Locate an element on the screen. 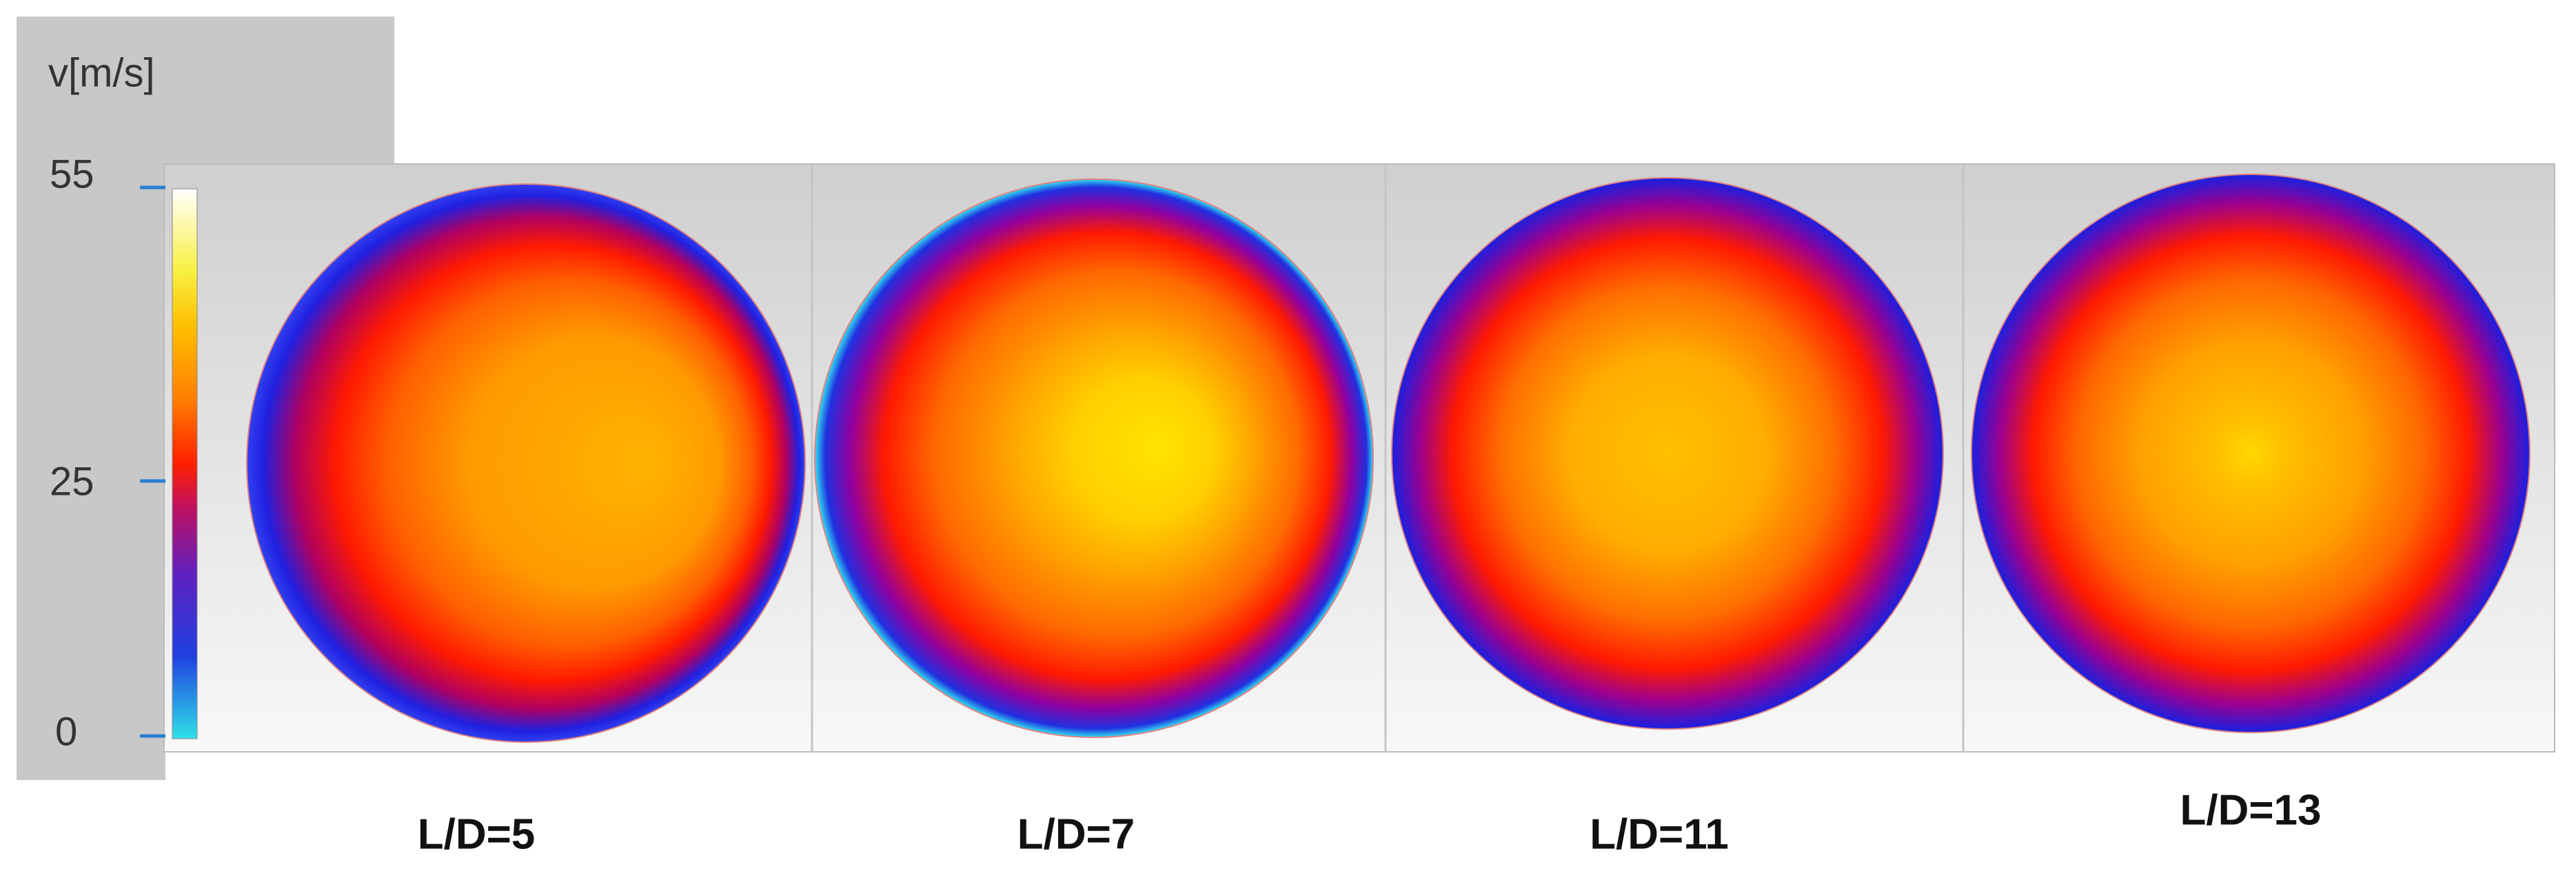 The width and height of the screenshot is (2576, 880). colorbar is located at coordinates (185, 463).